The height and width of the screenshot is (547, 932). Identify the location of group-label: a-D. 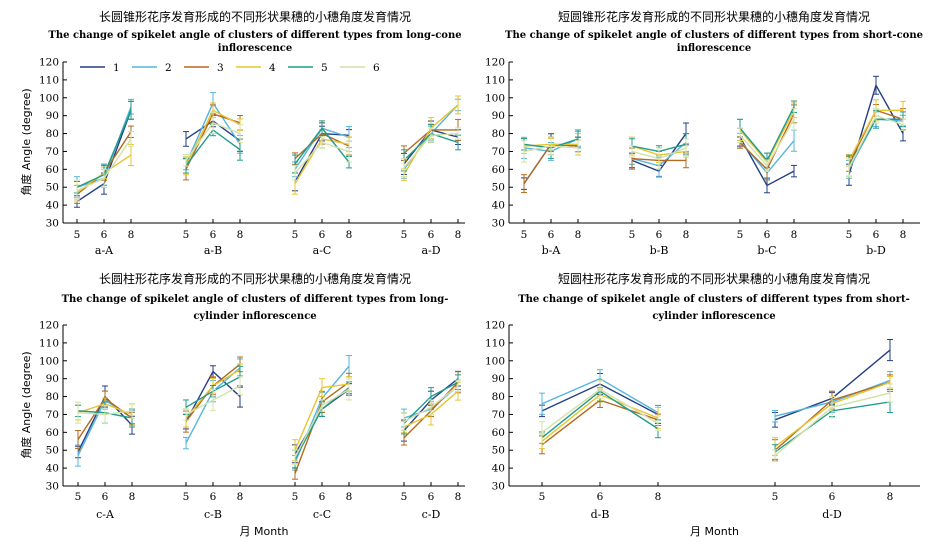
(430, 250).